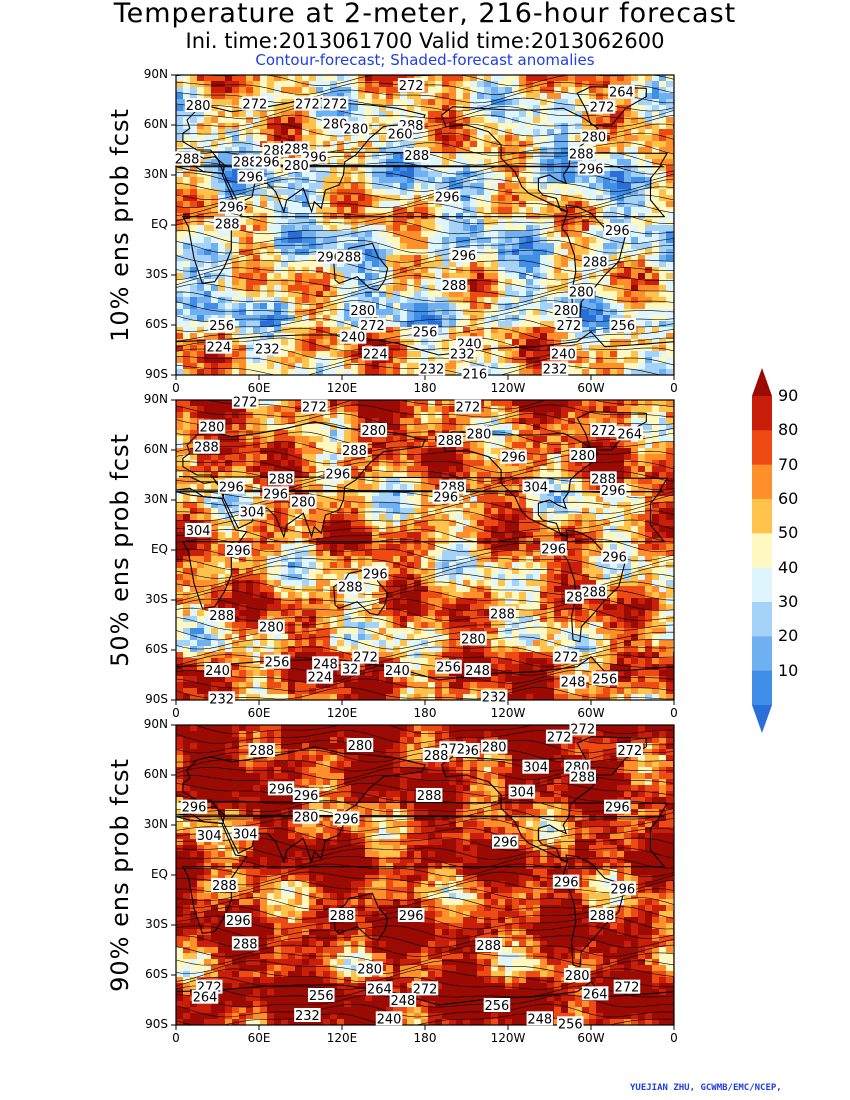  I want to click on contour-label: 216, so click(475, 374).